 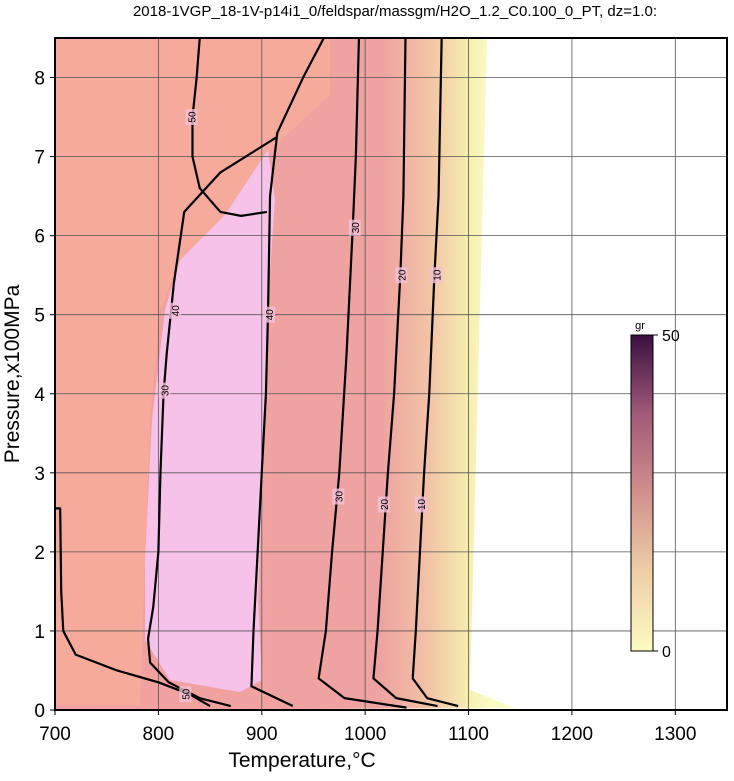 What do you see at coordinates (55, 734) in the screenshot?
I see `x-tick-label: 700` at bounding box center [55, 734].